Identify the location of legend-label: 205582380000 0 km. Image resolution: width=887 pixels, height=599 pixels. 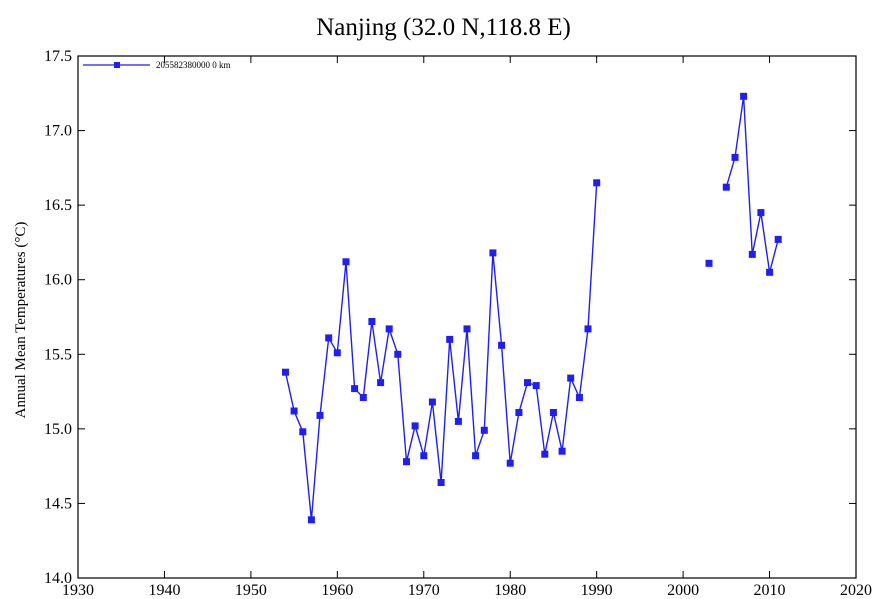
(193, 65).